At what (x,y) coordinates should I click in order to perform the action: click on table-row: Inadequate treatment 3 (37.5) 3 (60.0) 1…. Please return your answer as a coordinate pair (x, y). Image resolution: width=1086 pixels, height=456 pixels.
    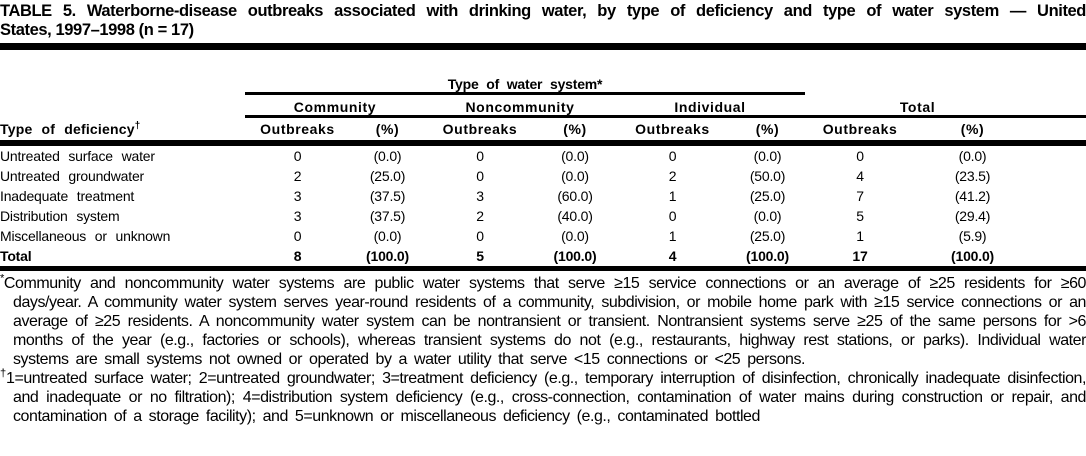
    Looking at the image, I should click on (543, 196).